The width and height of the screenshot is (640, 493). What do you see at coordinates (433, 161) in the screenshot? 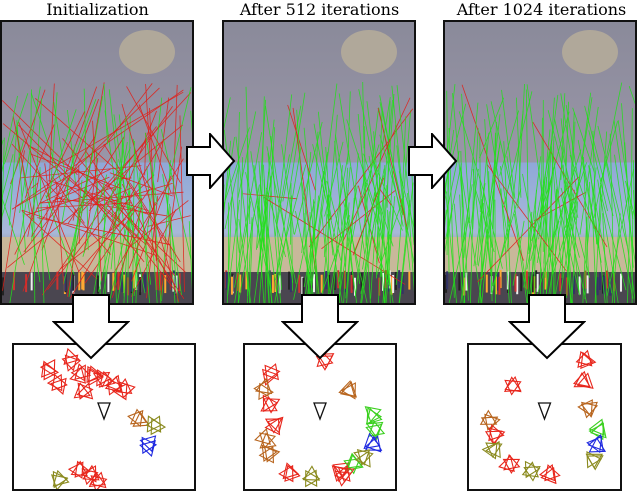
I see `arrow-right-icon` at bounding box center [433, 161].